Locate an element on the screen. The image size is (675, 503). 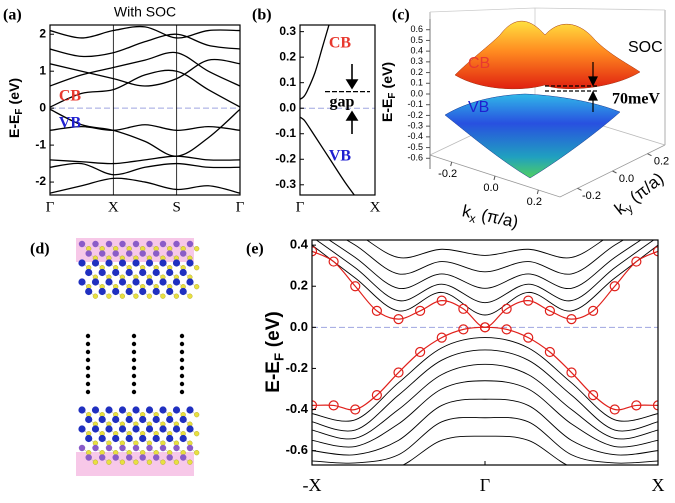
y-axis-label-sub: F is located at coordinates (278, 357).